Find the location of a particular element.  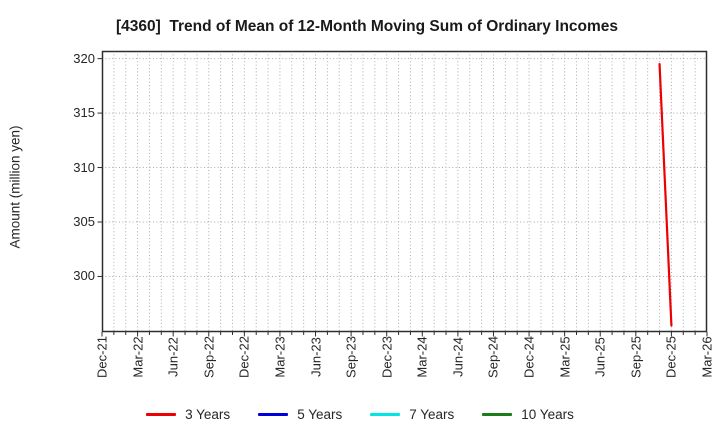

x-tick-label: Sep-23 is located at coordinates (351, 357).